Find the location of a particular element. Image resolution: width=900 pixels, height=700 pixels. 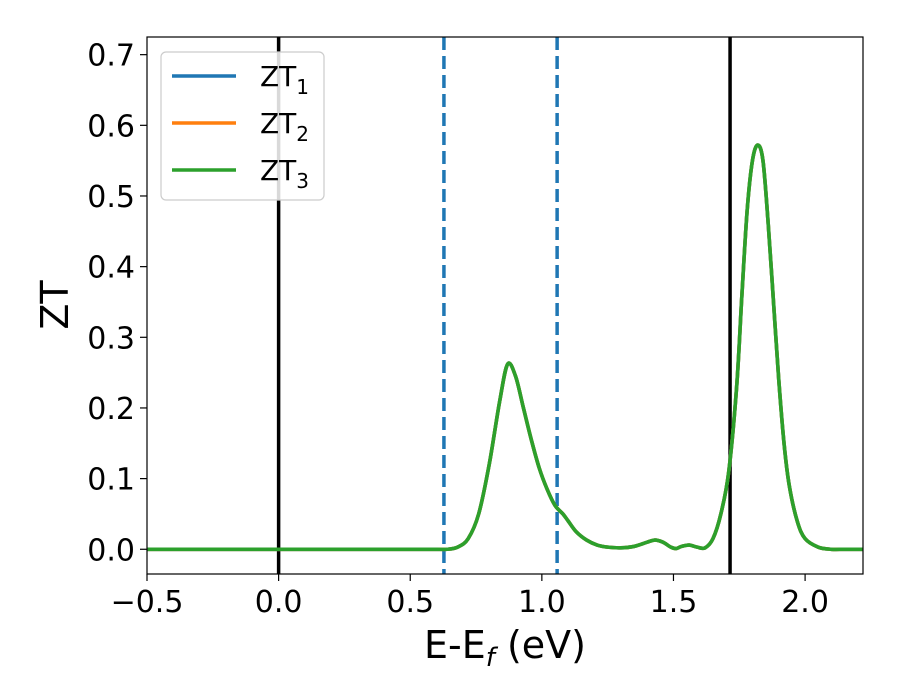

legend: ZT1 ZT2 ZT3 is located at coordinates (242, 126).